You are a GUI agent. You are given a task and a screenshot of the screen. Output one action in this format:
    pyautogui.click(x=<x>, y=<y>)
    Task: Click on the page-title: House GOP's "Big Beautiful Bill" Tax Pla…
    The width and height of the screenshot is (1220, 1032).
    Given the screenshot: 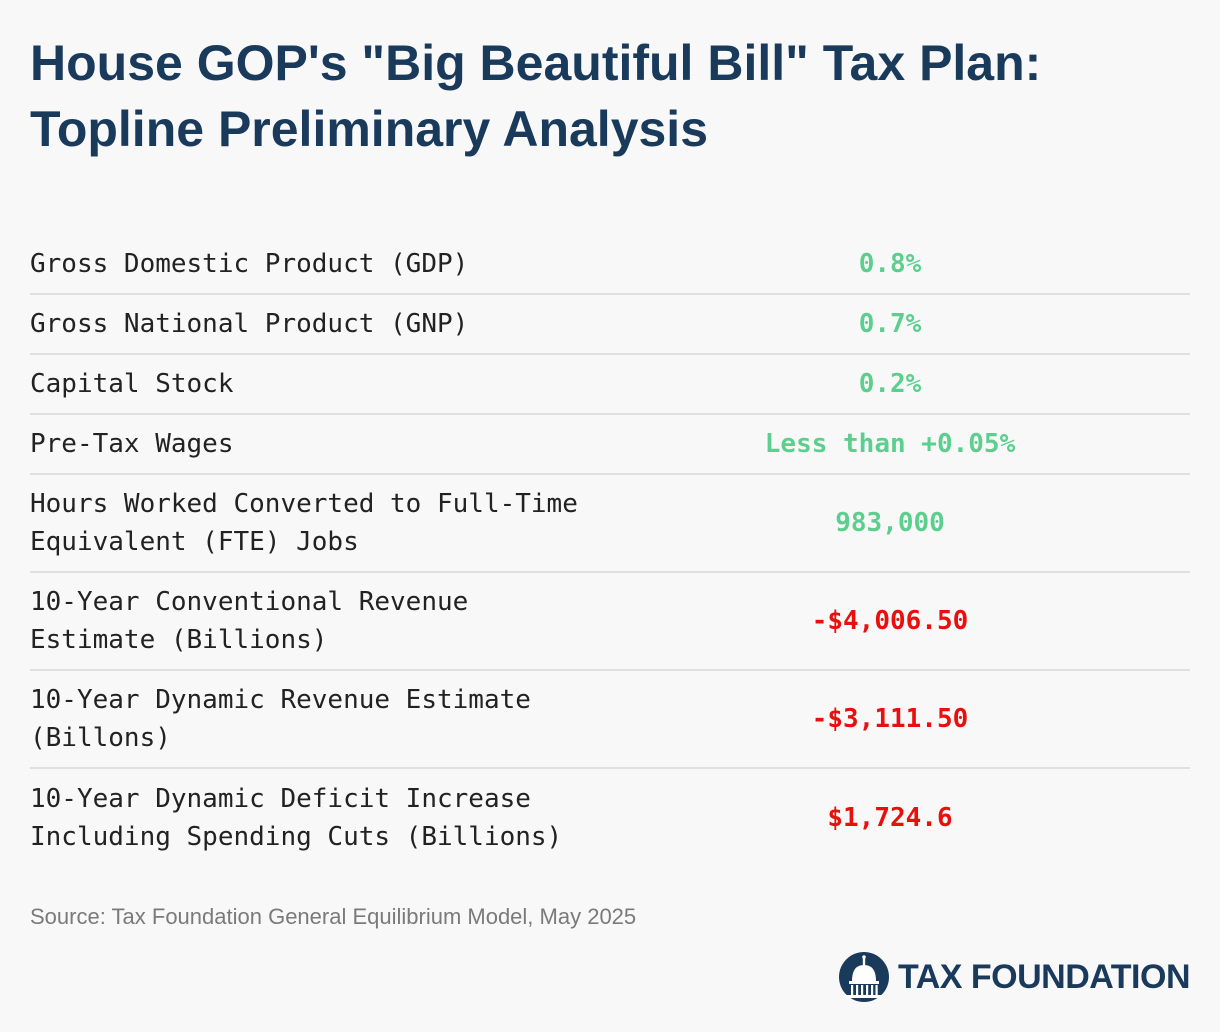 What is the action you would take?
    pyautogui.click(x=610, y=96)
    